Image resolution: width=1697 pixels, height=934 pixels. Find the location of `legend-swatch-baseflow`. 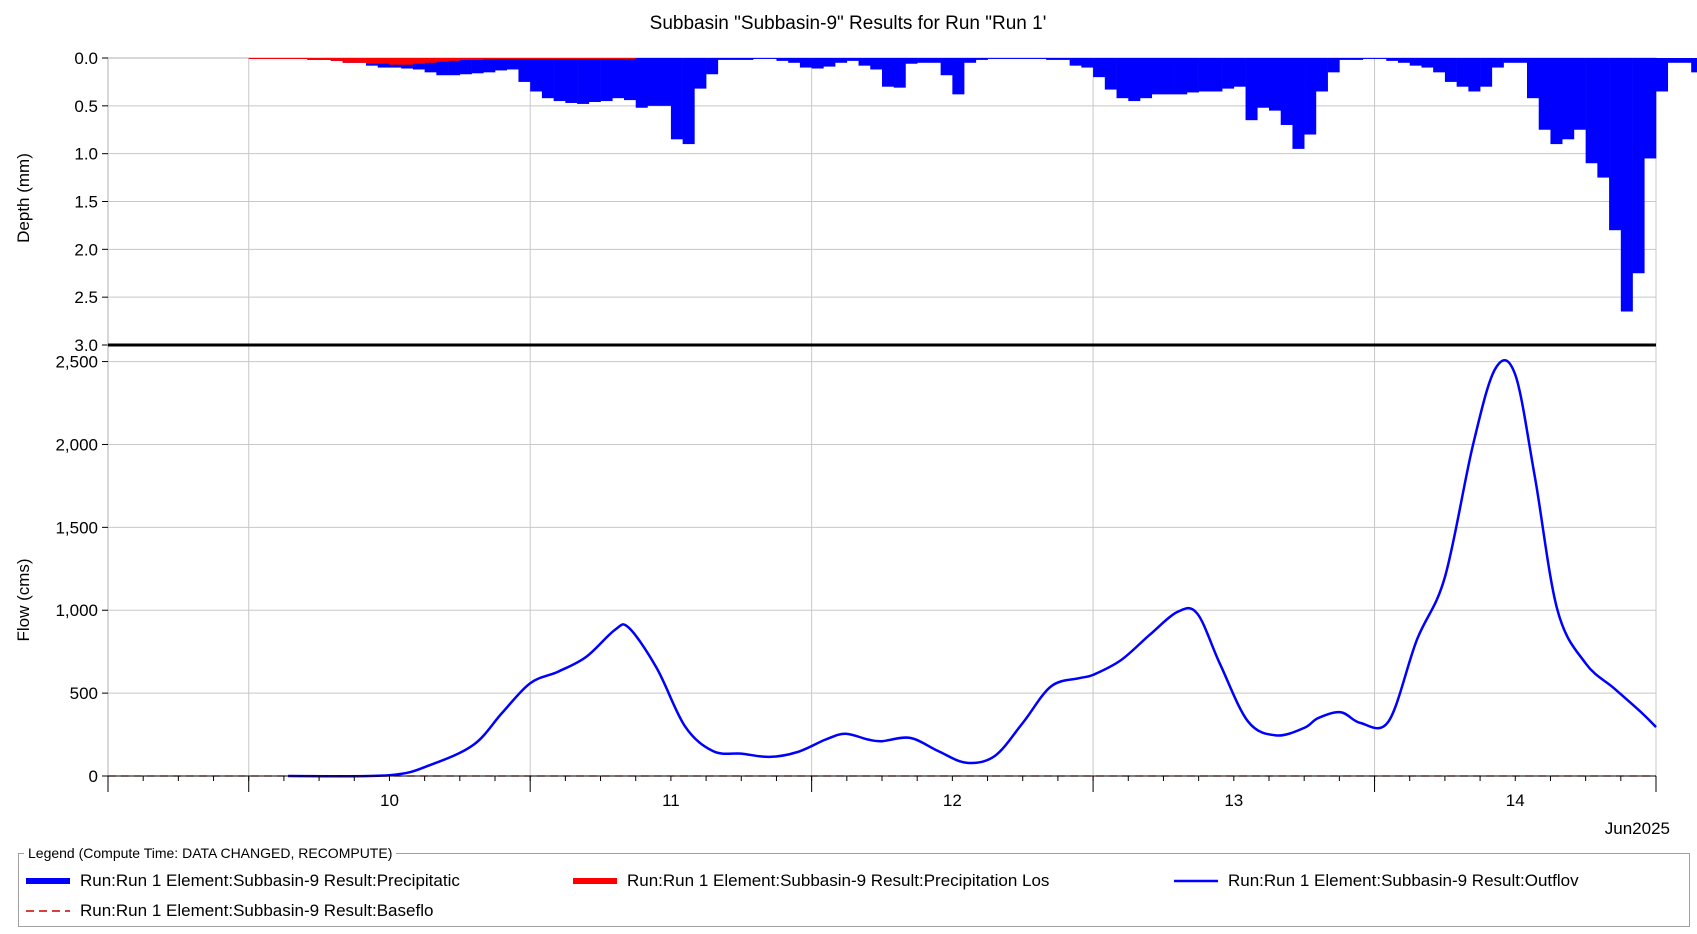

legend-swatch-baseflow is located at coordinates (48, 911).